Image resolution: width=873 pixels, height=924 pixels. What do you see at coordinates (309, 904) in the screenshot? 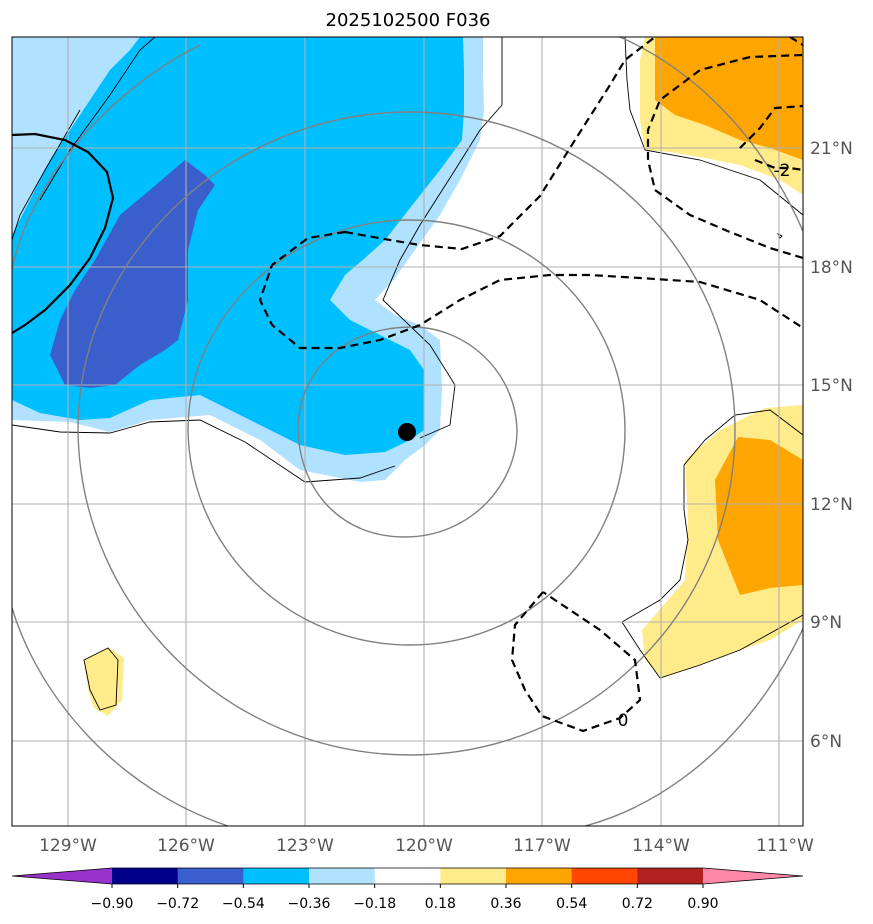
I see `colorbar-tick-label: −0.36` at bounding box center [309, 904].